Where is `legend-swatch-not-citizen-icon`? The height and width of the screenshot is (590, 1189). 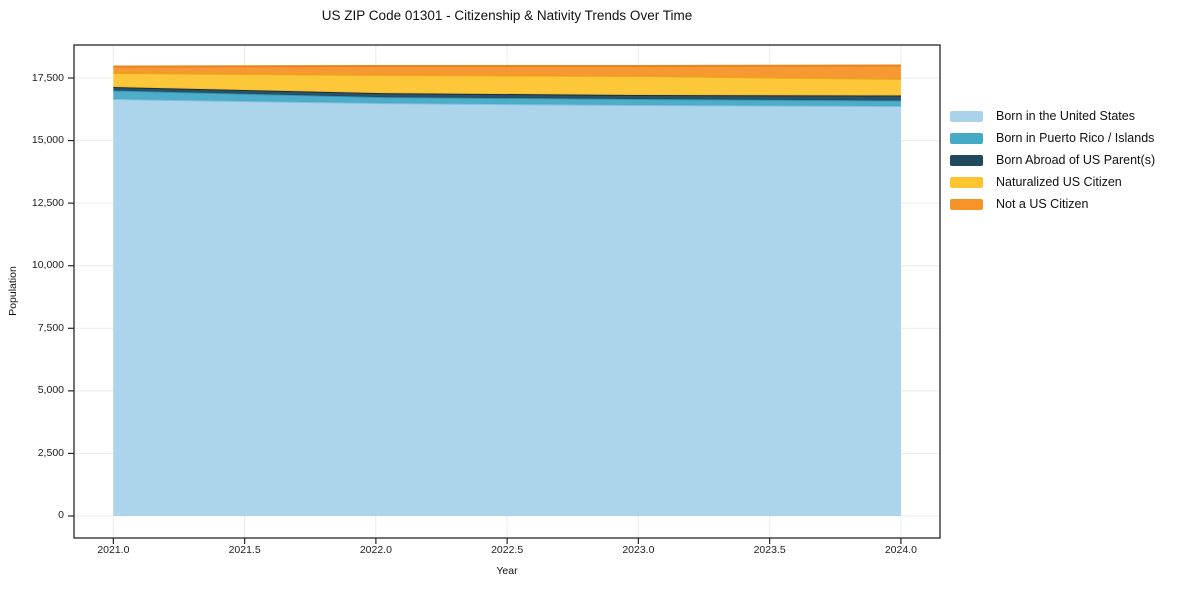 legend-swatch-not-citizen-icon is located at coordinates (966, 204).